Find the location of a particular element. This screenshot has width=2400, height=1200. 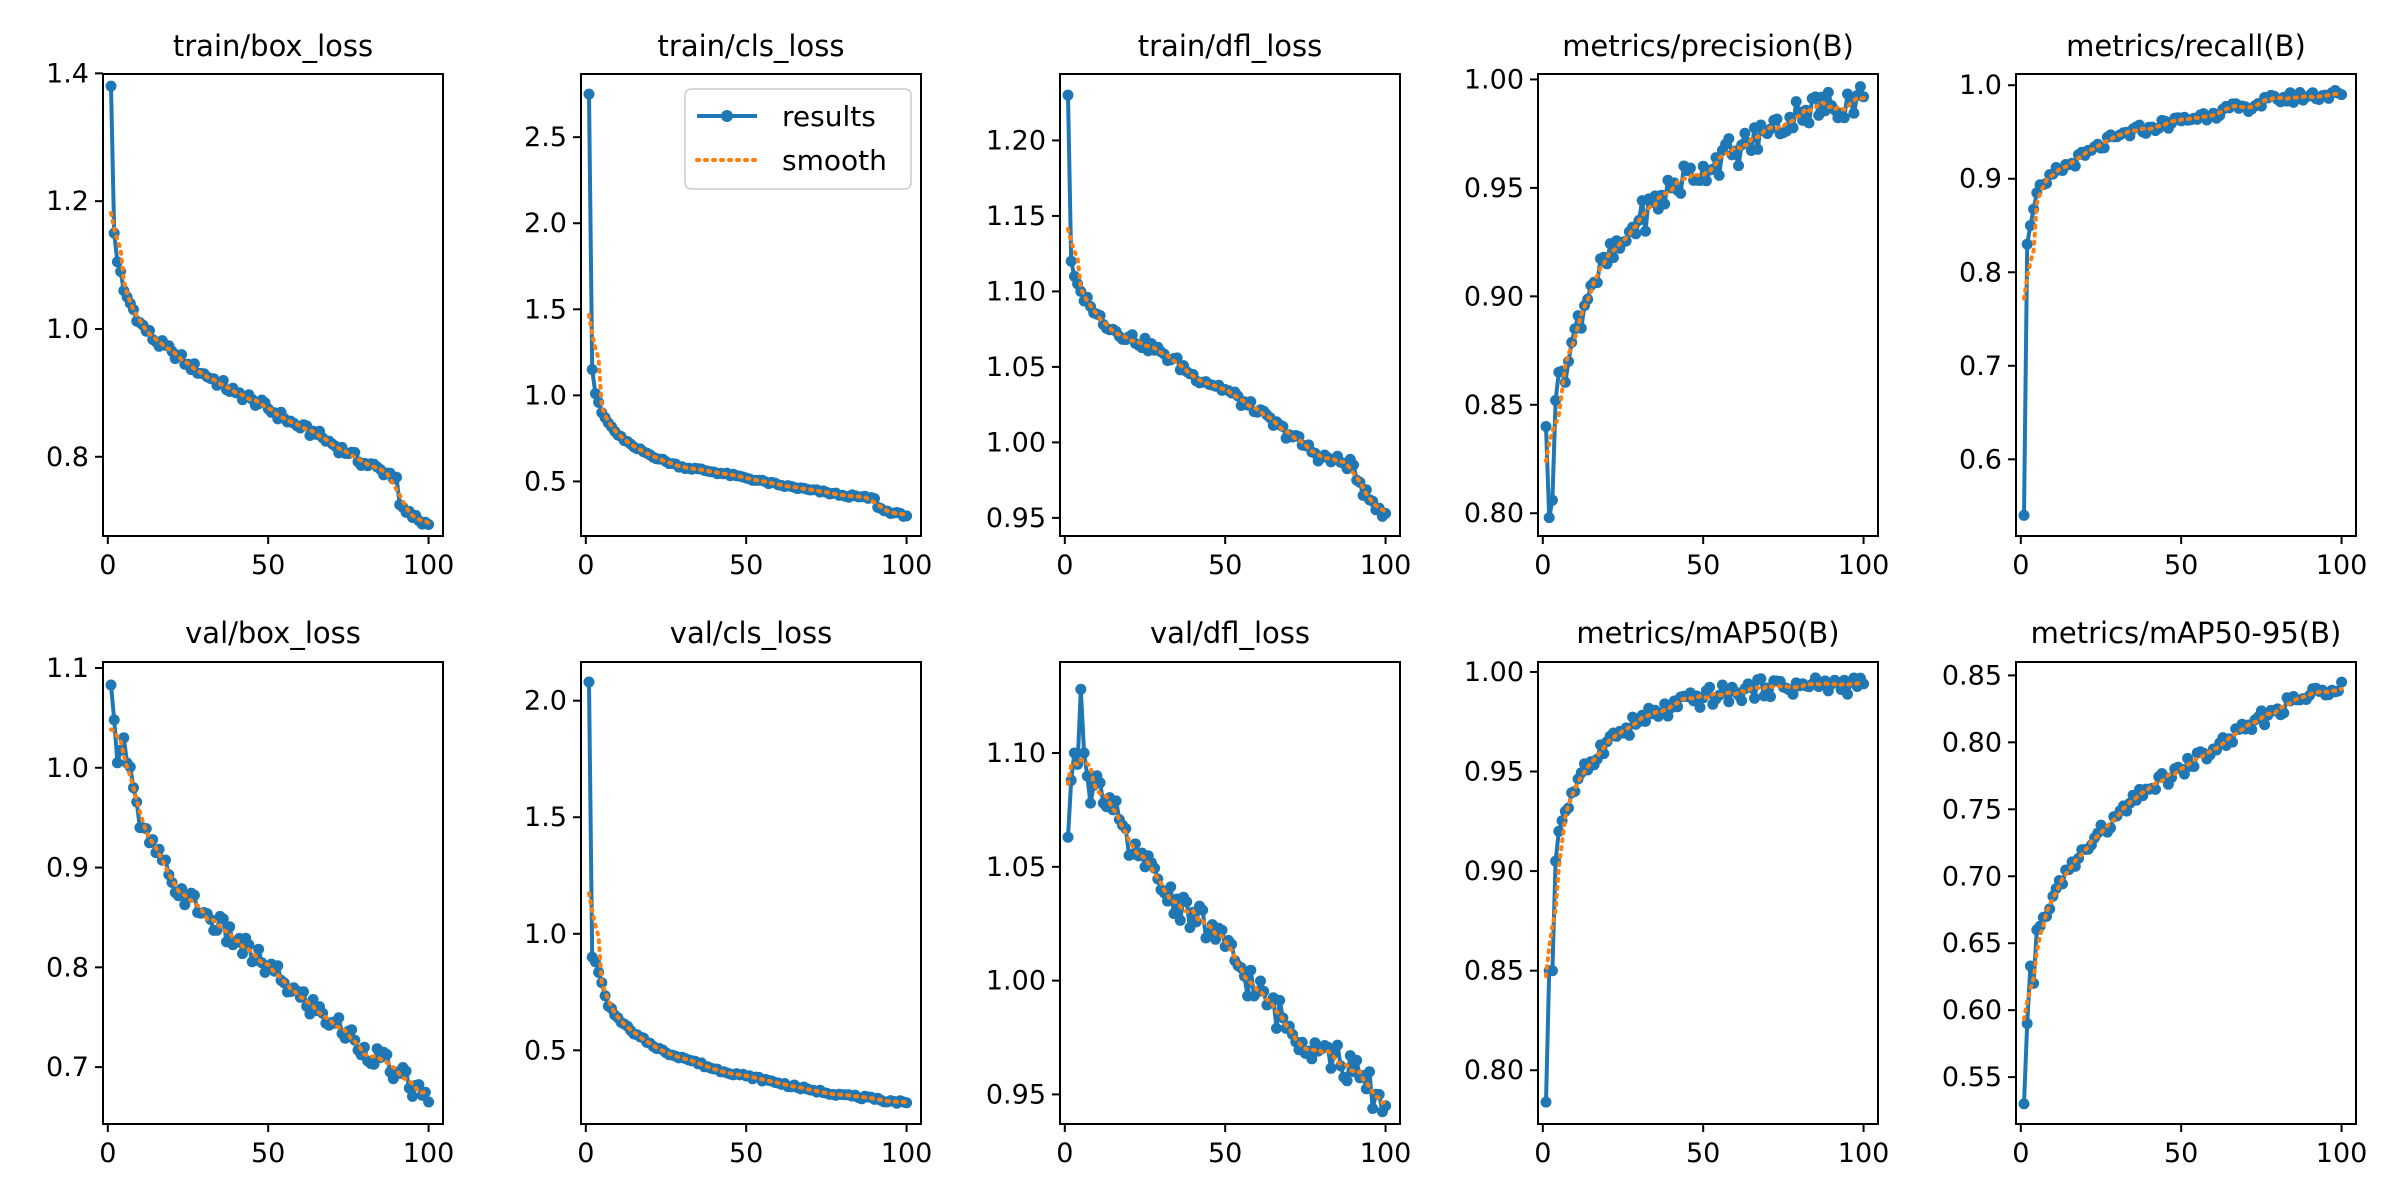

y-tick-label: 0.70 is located at coordinates (1972, 876).